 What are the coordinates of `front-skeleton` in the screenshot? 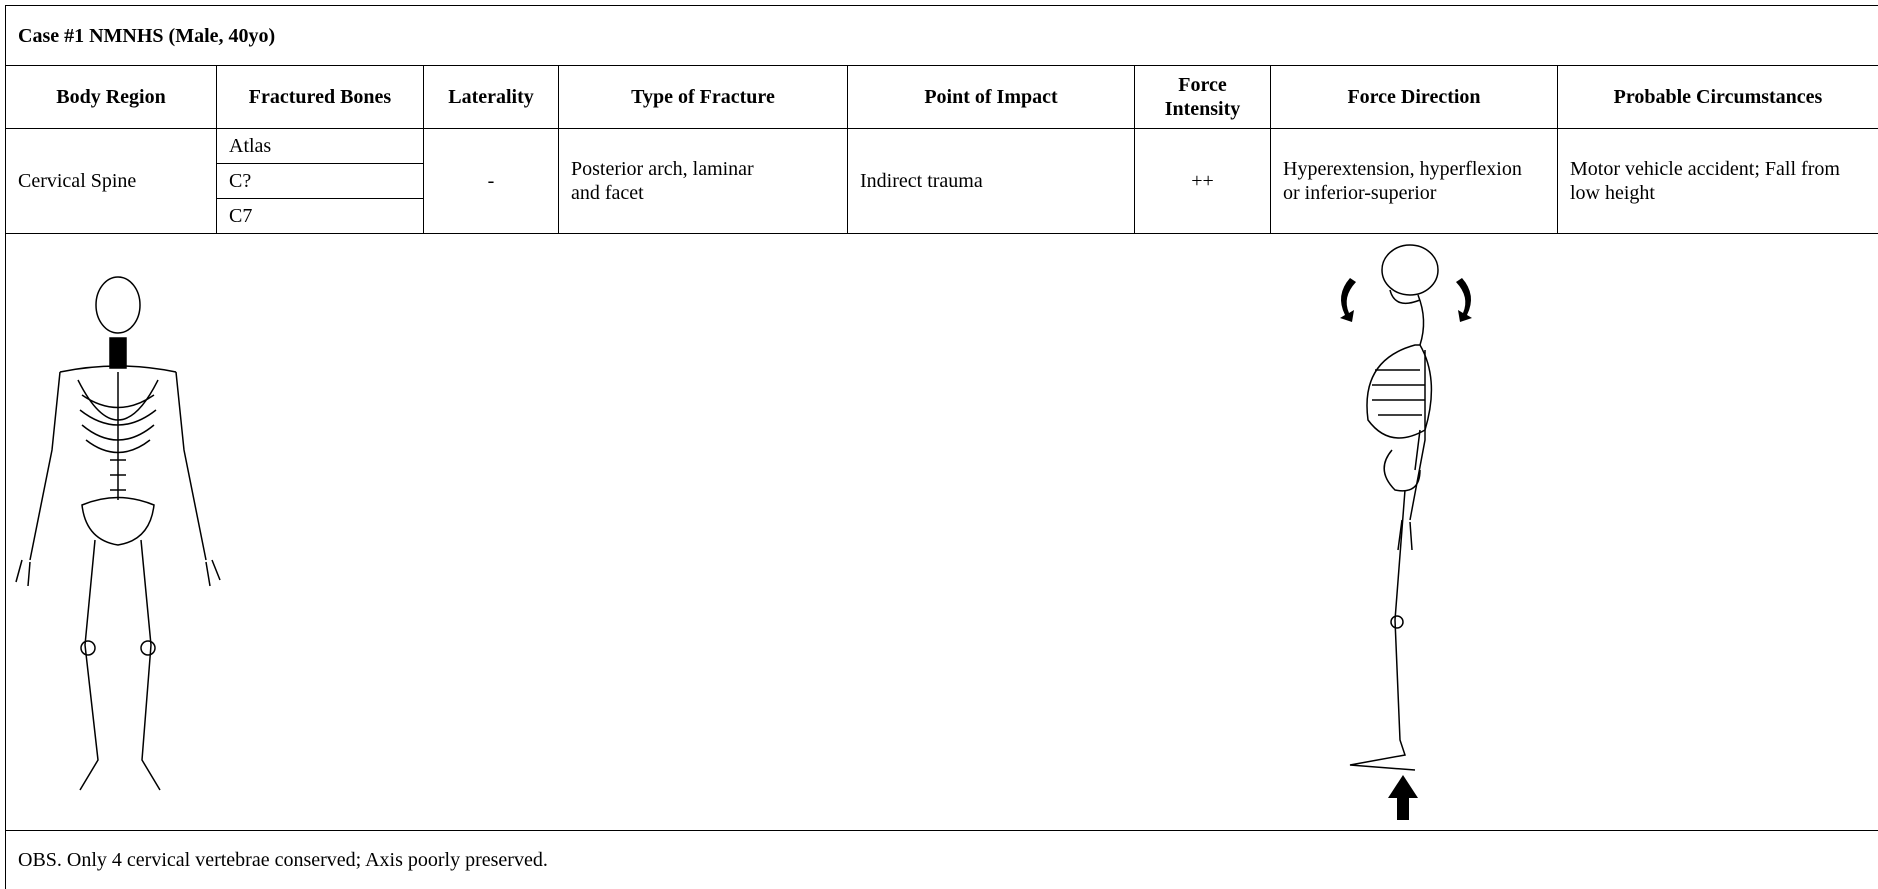 It's located at (118, 533).